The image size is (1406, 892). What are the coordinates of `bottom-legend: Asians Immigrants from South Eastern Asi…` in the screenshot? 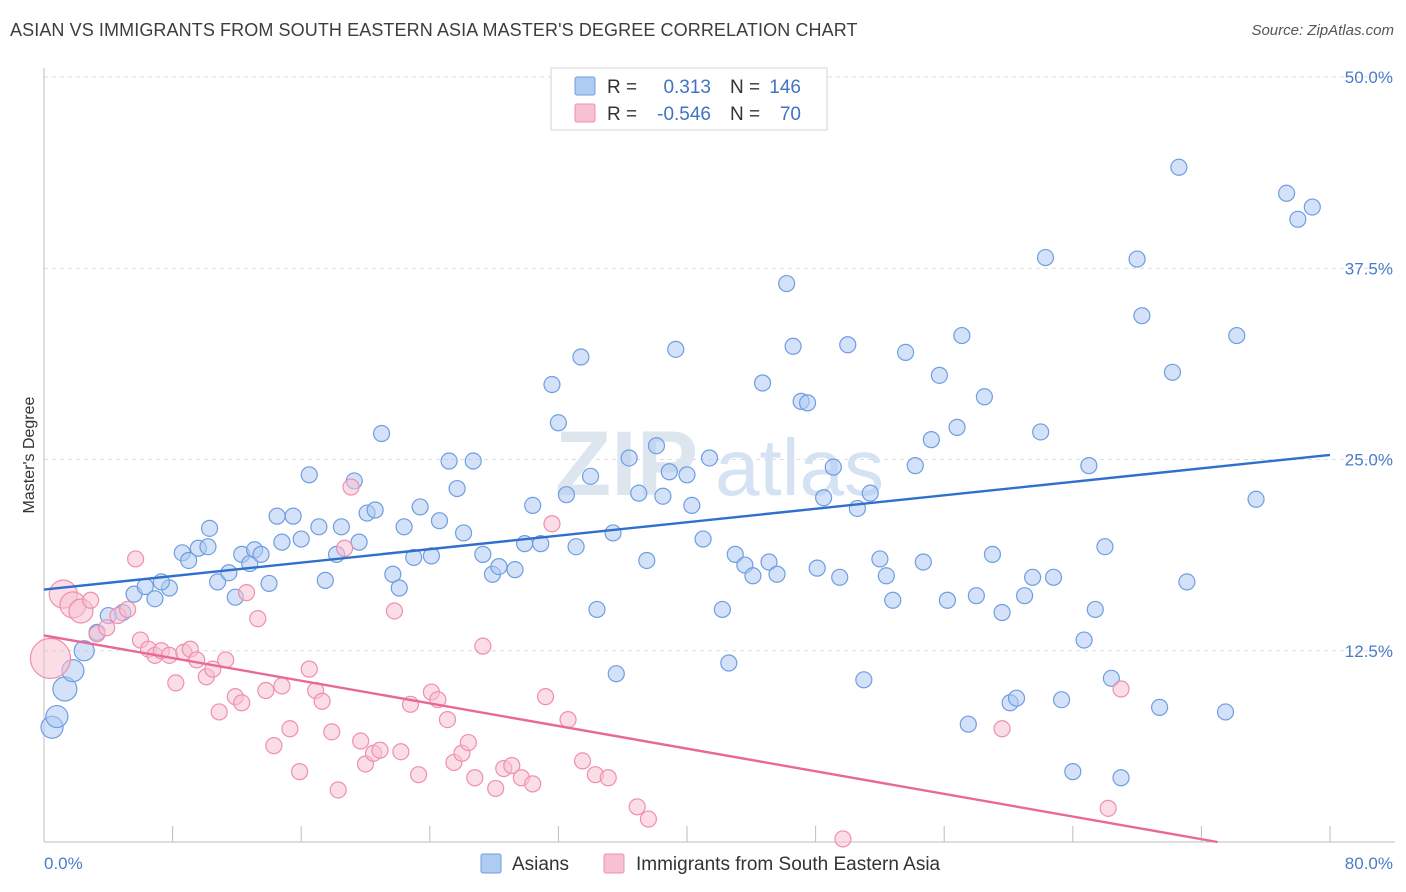 It's located at (710, 864).